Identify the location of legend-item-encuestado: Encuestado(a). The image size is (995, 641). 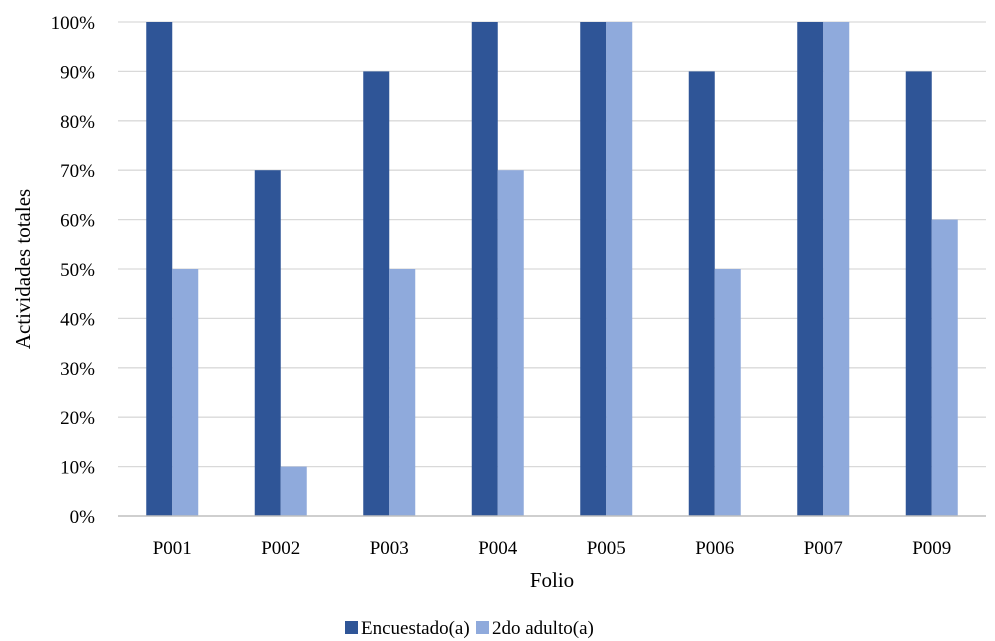
(407, 628).